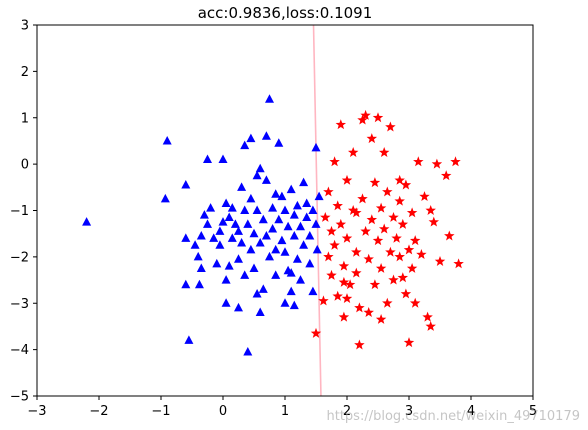 This screenshot has width=588, height=430. Describe the element at coordinates (409, 411) in the screenshot. I see `x-tick-label: 3` at that location.